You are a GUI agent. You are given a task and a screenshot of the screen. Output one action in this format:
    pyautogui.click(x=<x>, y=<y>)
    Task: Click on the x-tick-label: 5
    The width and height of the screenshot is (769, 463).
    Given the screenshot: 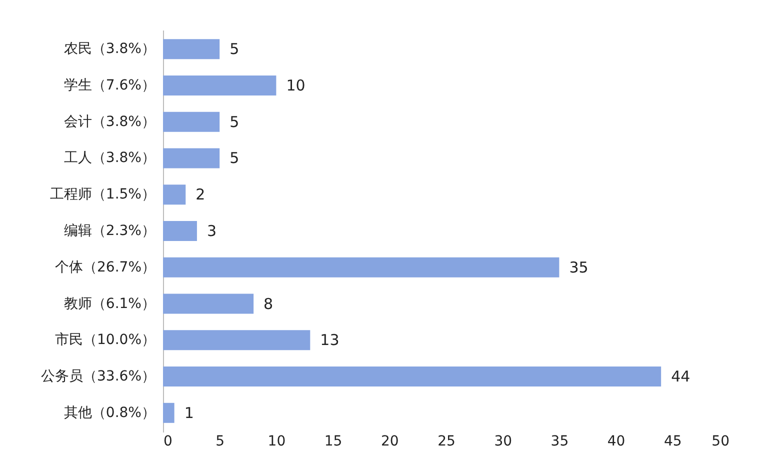 What is the action you would take?
    pyautogui.click(x=220, y=442)
    